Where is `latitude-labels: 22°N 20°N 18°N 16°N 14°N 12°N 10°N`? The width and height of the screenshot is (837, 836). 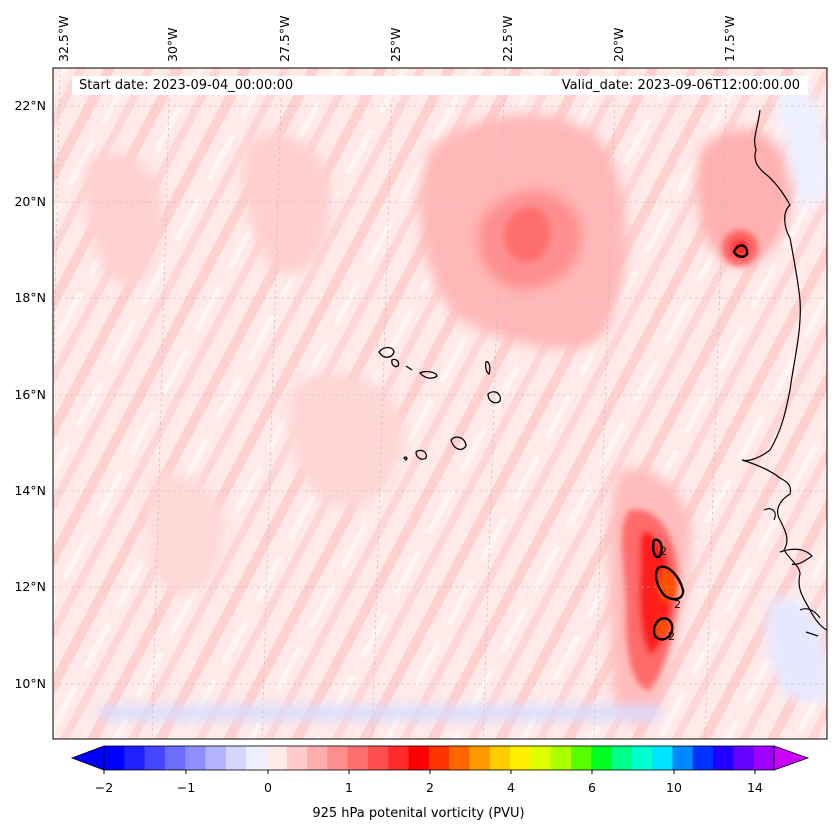
latitude-labels: 22°N 20°N 18°N 16°N 14°N 12°N 10°N is located at coordinates (30, 394).